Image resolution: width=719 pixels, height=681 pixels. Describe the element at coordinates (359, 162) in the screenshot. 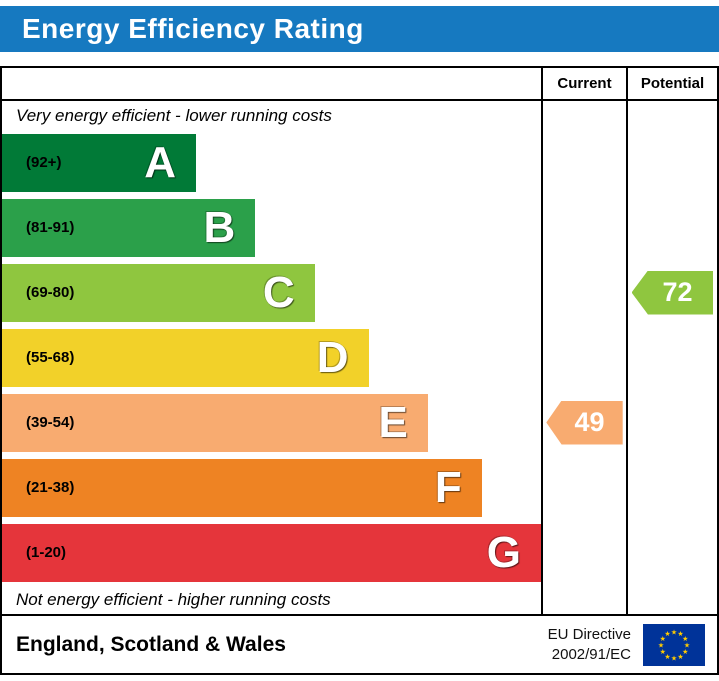

I see `band-row-a: (92+) A` at that location.